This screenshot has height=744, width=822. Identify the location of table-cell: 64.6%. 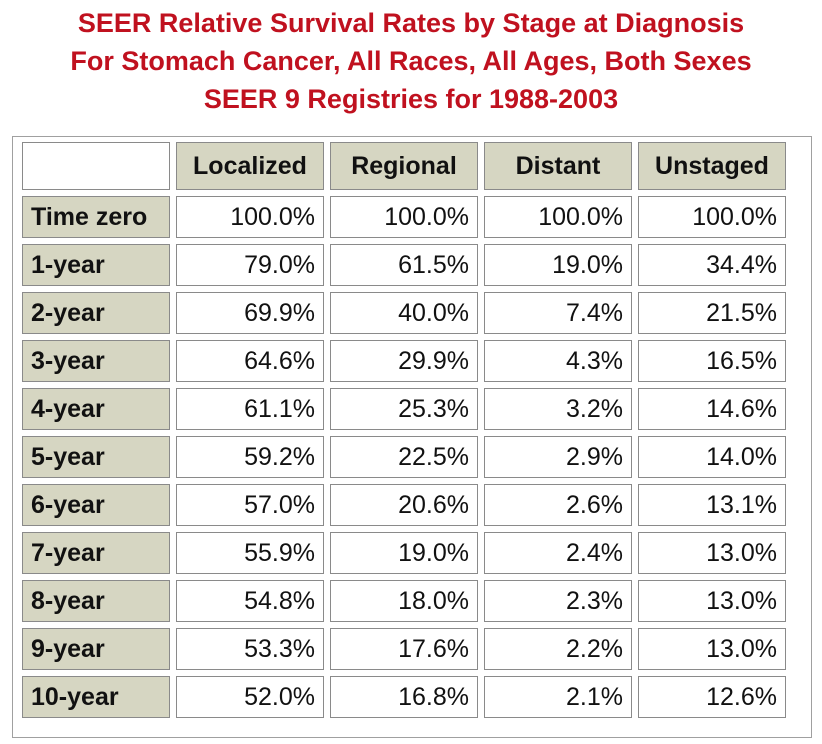
(250, 361).